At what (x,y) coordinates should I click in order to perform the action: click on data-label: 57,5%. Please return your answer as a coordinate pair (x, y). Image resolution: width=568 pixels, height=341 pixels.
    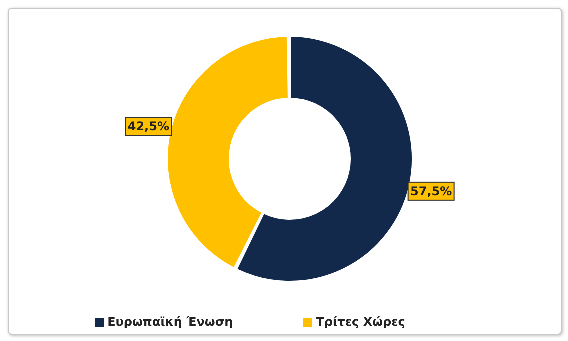
    Looking at the image, I should click on (431, 191).